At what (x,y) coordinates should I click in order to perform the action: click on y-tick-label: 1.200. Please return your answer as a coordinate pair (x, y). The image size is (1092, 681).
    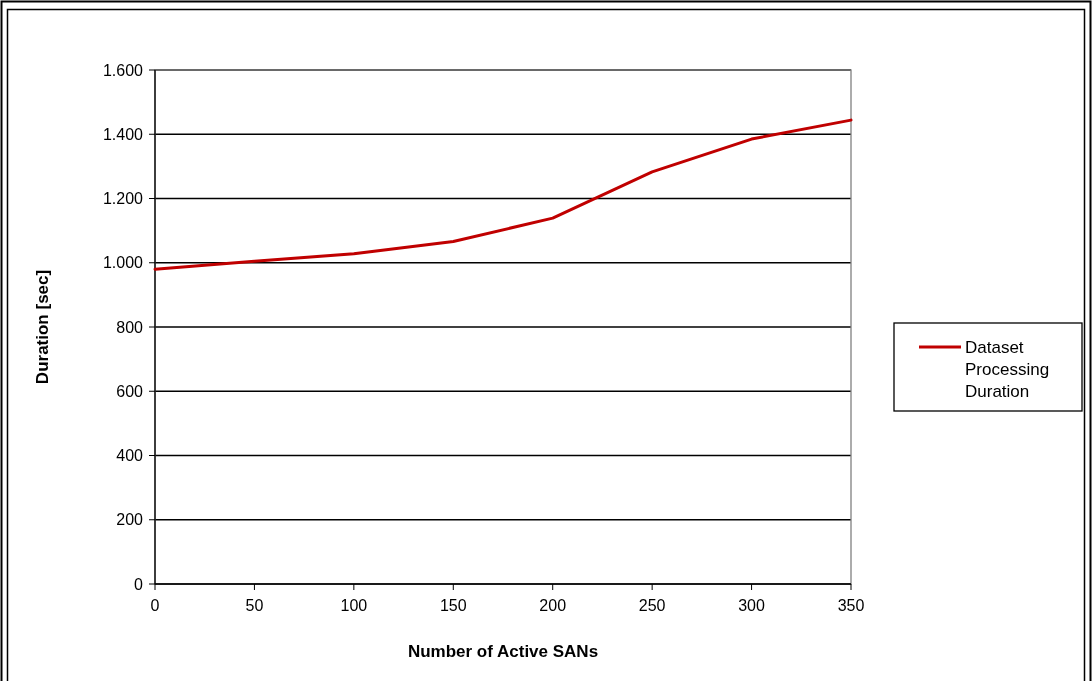
    Looking at the image, I should click on (123, 199).